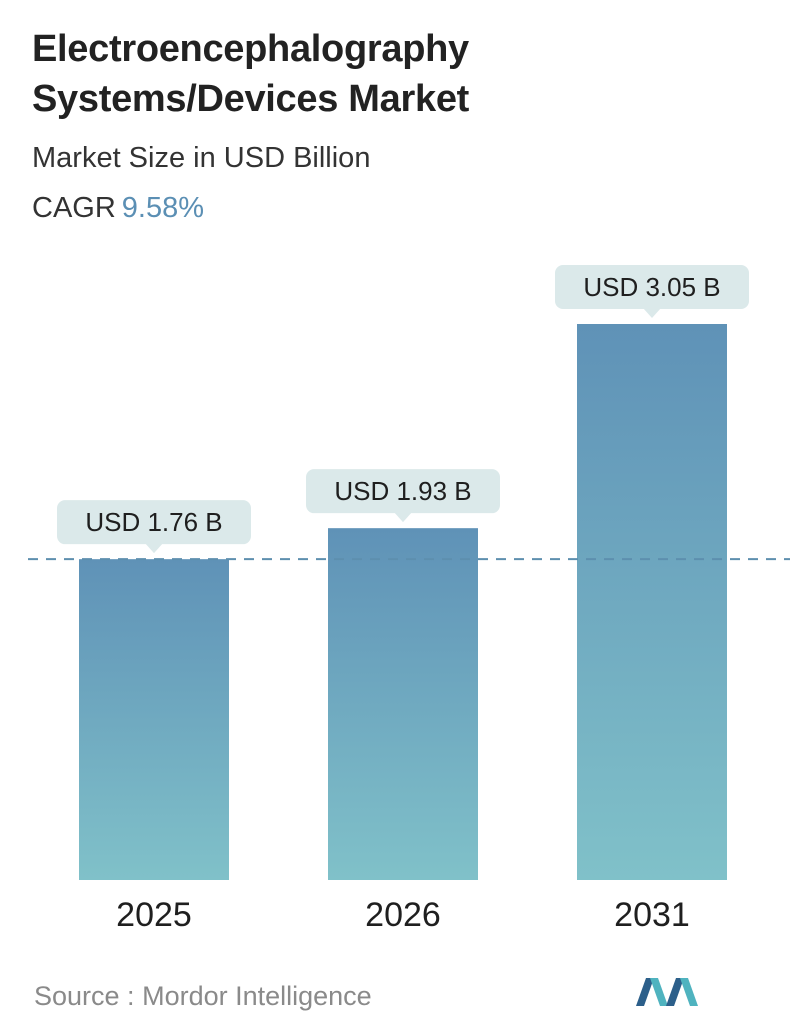 The width and height of the screenshot is (796, 1034). I want to click on source-line: Source : Mordor Intelligence, so click(203, 996).